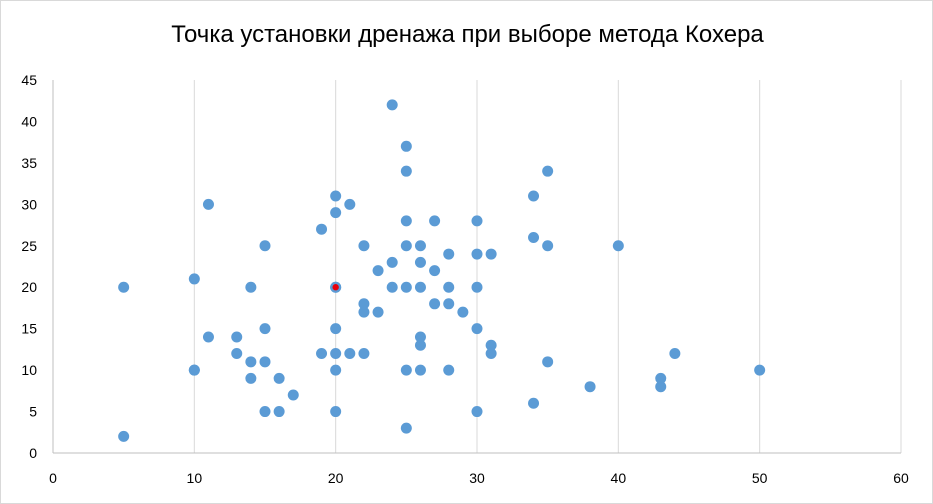 The width and height of the screenshot is (933, 504). I want to click on y-tick-label: 40, so click(29, 121).